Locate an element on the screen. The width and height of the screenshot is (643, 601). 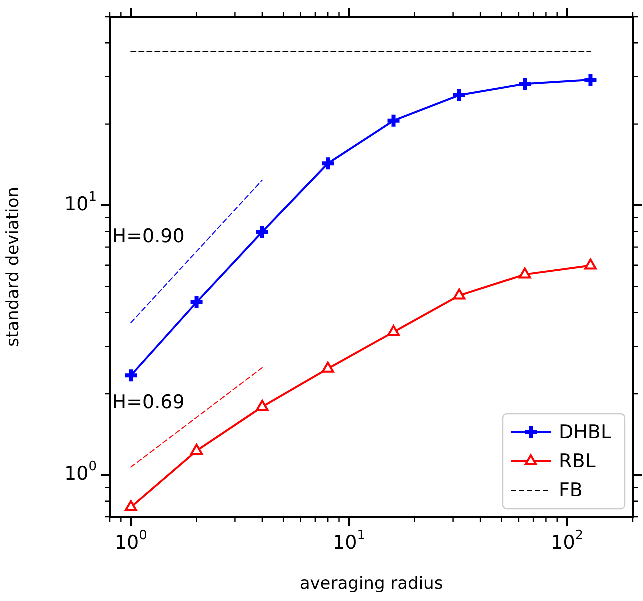
y-axis-title: standard deviation is located at coordinates (14, 267).